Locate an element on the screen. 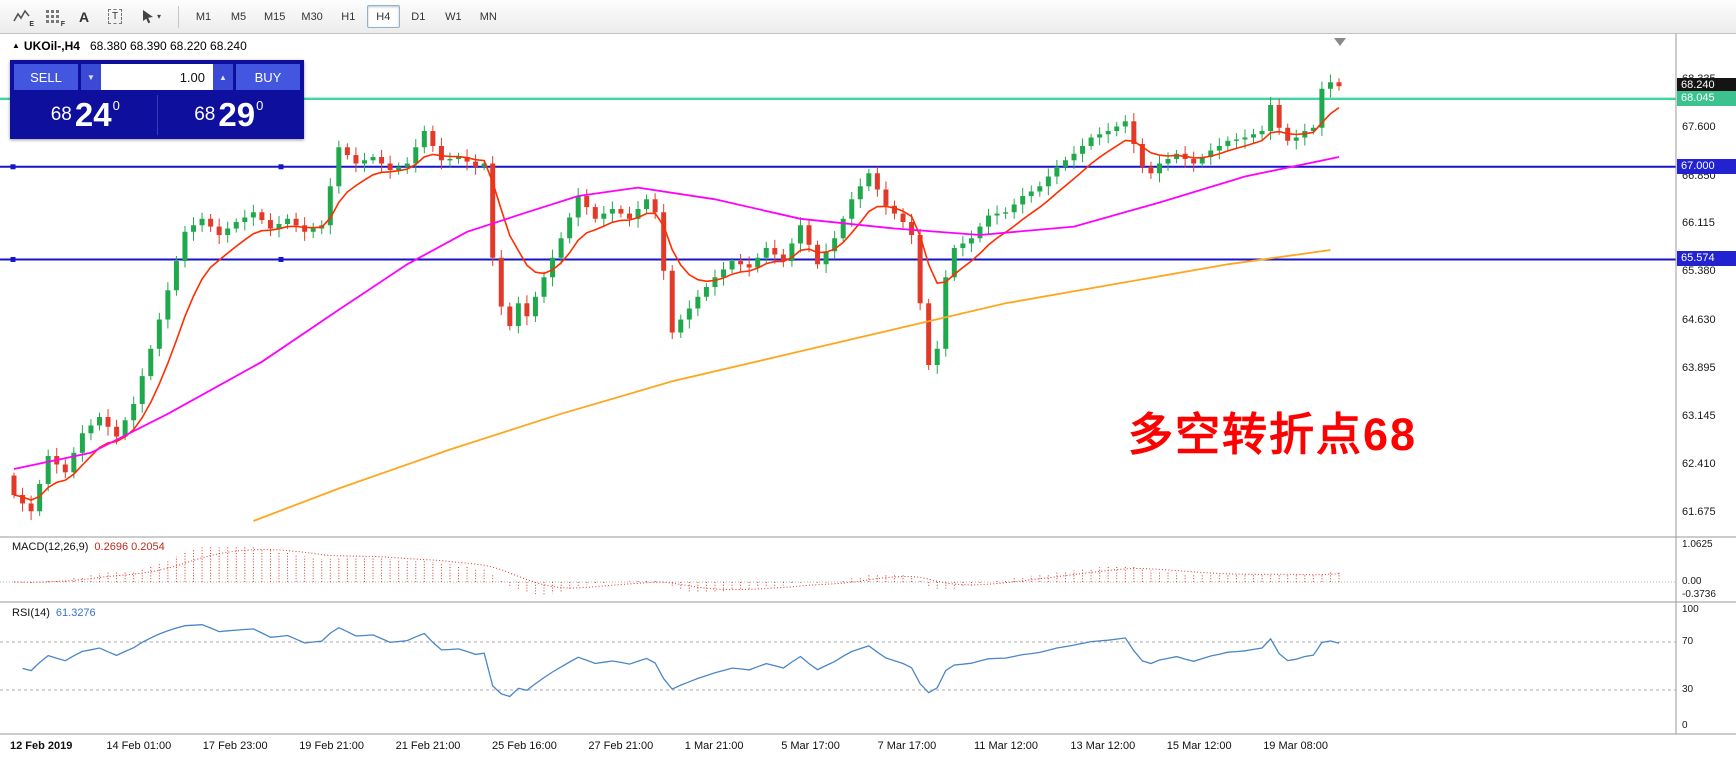 This screenshot has height=757, width=1736. cursor-tool-button: ▾ is located at coordinates (151, 16).